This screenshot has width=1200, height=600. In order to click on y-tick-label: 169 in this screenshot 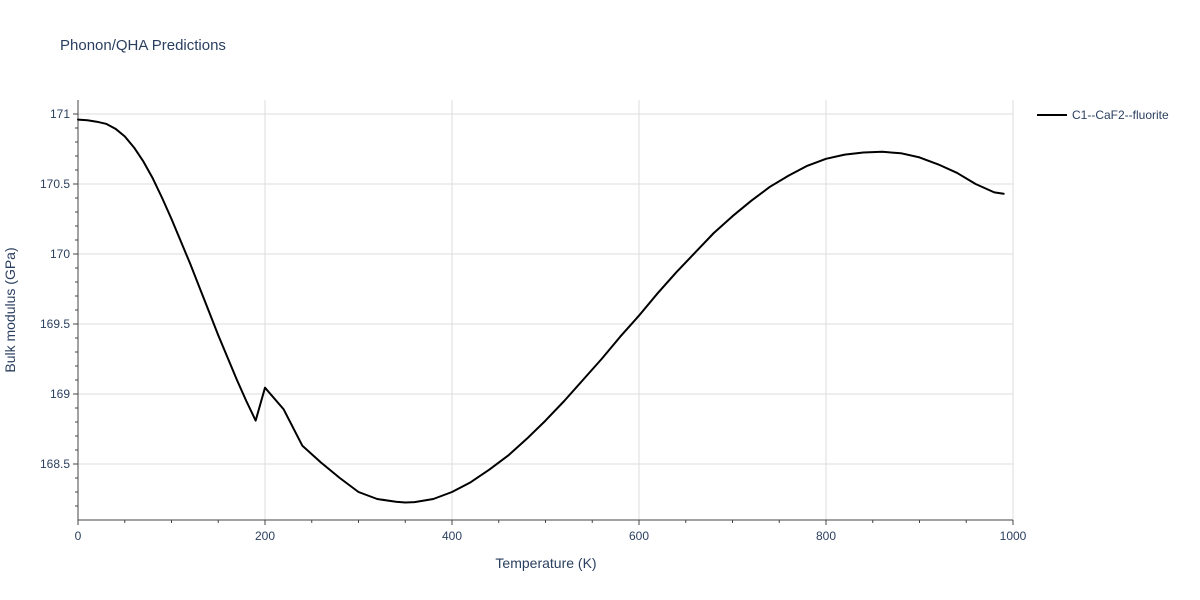, I will do `click(60, 394)`.